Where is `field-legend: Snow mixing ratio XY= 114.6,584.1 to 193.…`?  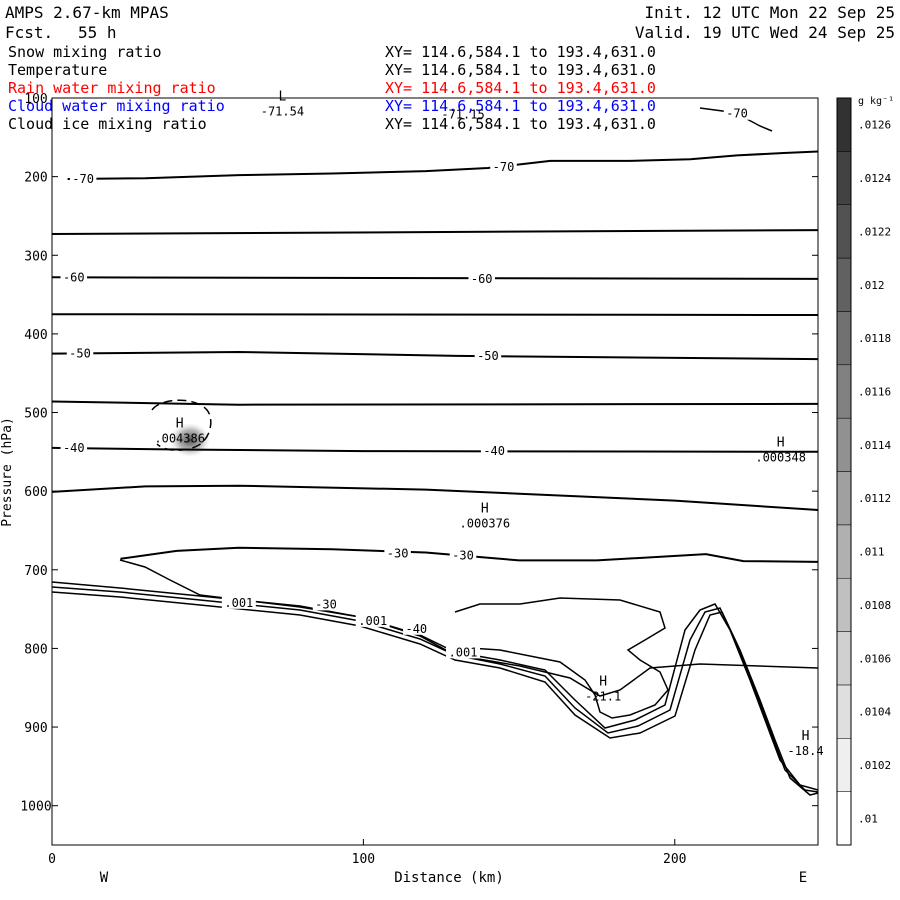 field-legend: Snow mixing ratio XY= 114.6,584.1 to 193.… is located at coordinates (332, 88).